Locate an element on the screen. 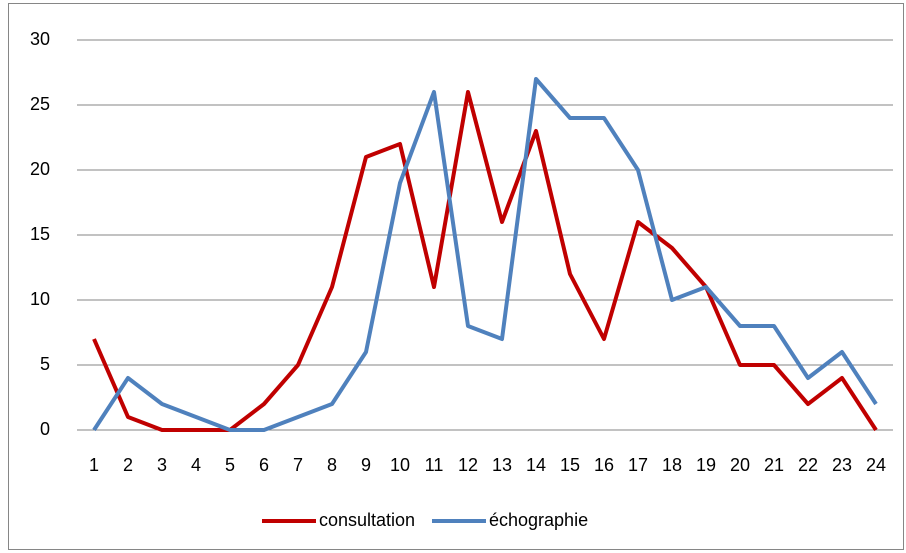 This screenshot has width=906, height=553. y-tick-label: 10 is located at coordinates (40, 299).